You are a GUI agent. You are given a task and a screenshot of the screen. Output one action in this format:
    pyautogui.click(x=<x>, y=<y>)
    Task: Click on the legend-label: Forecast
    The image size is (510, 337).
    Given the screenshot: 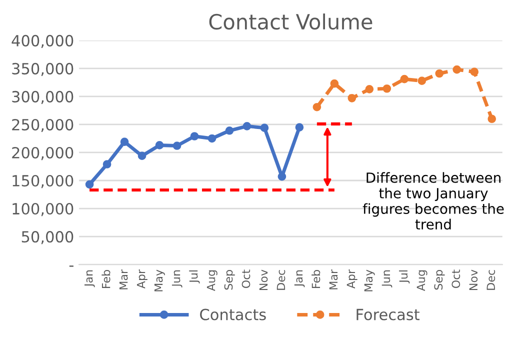 What is the action you would take?
    pyautogui.click(x=388, y=314)
    